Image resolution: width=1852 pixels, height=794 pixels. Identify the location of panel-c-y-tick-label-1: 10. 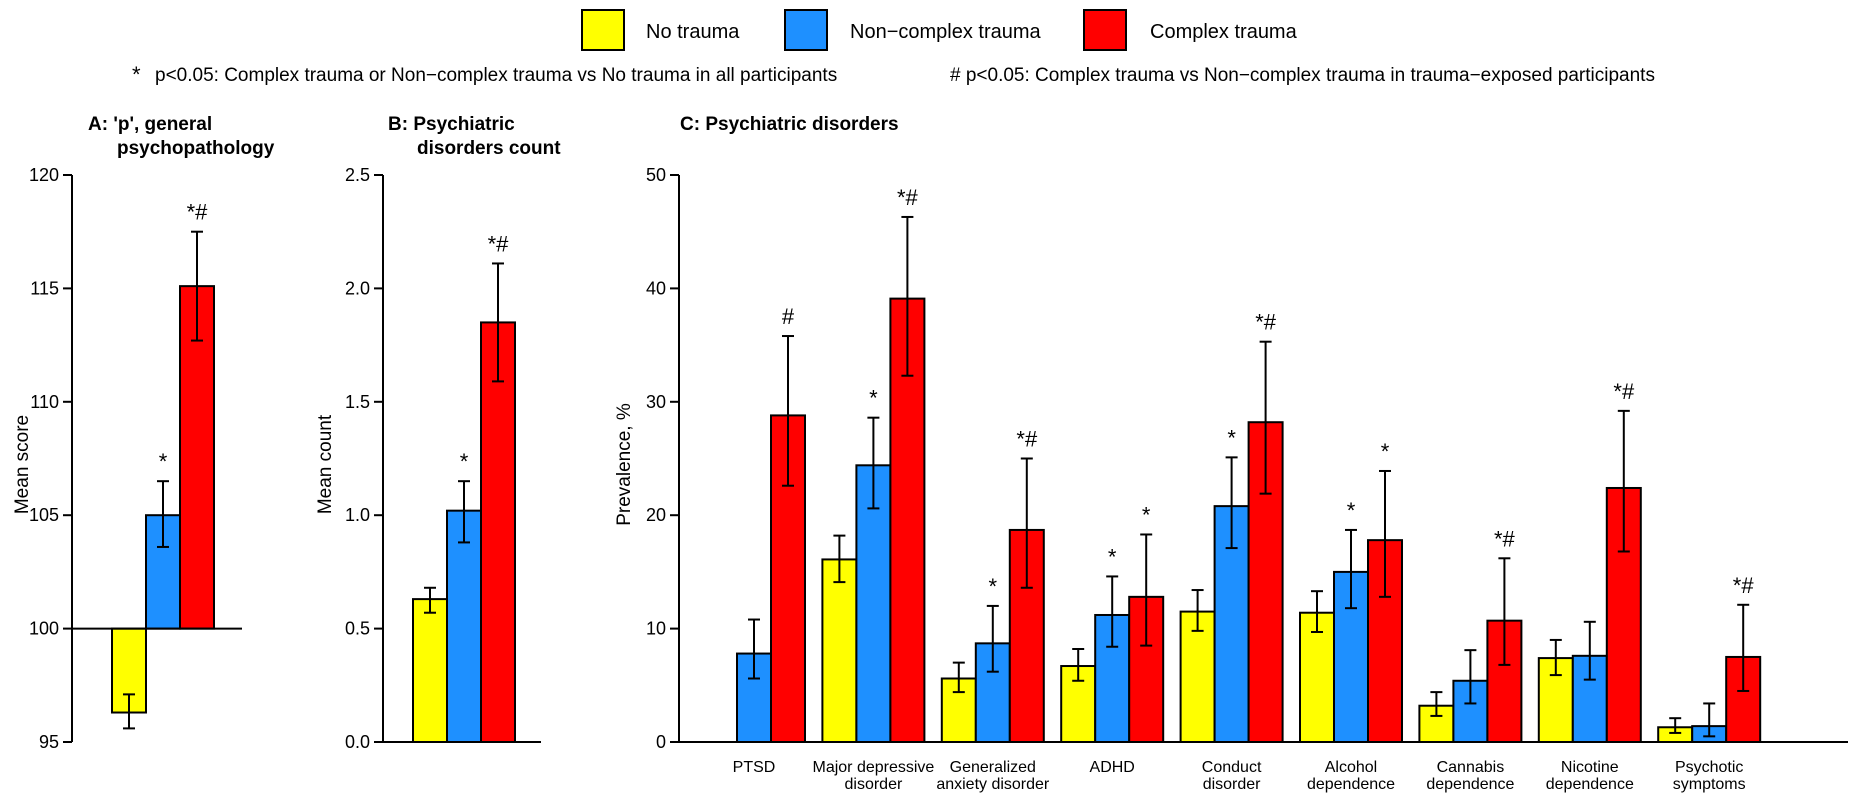
(656, 629).